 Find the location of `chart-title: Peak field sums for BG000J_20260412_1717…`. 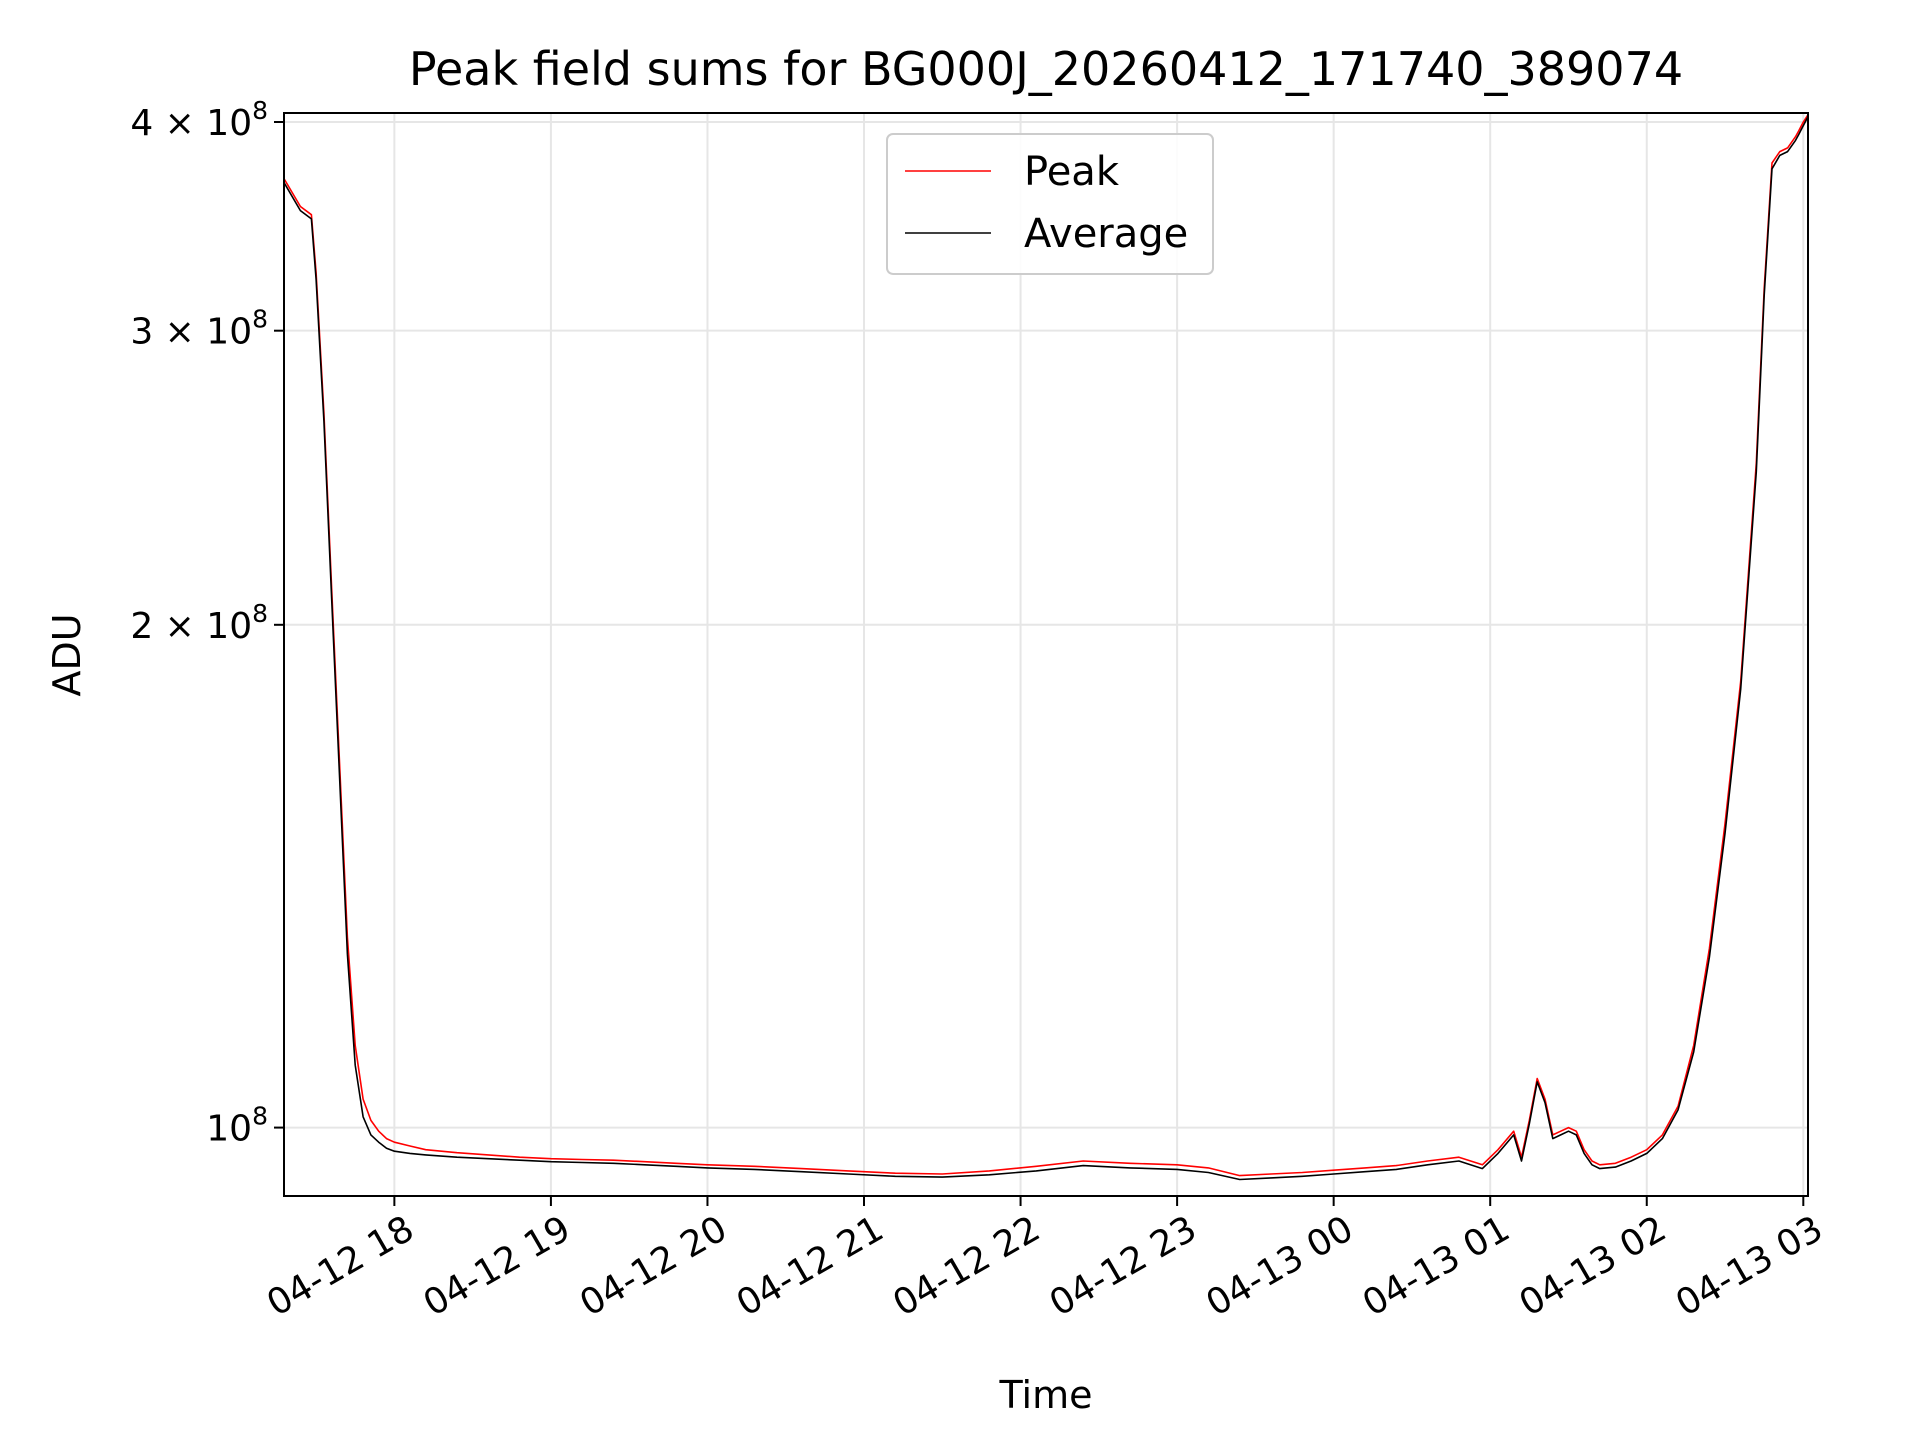

chart-title: Peak field sums for BG000J_20260412_1717… is located at coordinates (1046, 69).